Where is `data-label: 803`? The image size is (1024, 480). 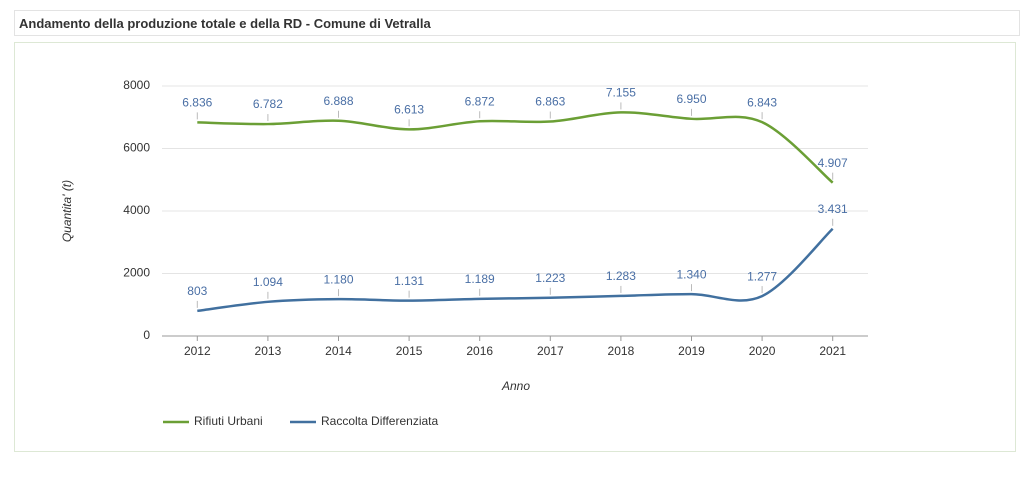
data-label: 803 is located at coordinates (197, 291).